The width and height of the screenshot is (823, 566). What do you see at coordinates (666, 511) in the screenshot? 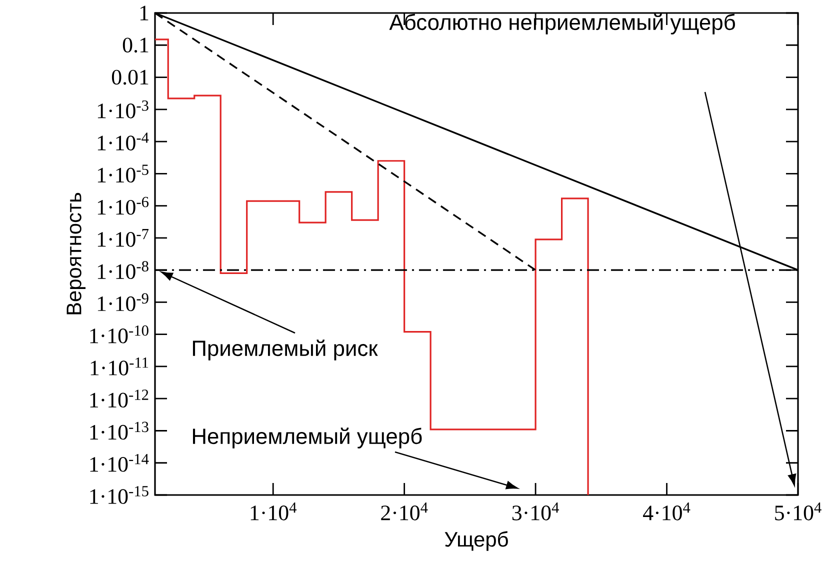
I see `x-tick-label: 4·10$^{4}$` at bounding box center [666, 511].